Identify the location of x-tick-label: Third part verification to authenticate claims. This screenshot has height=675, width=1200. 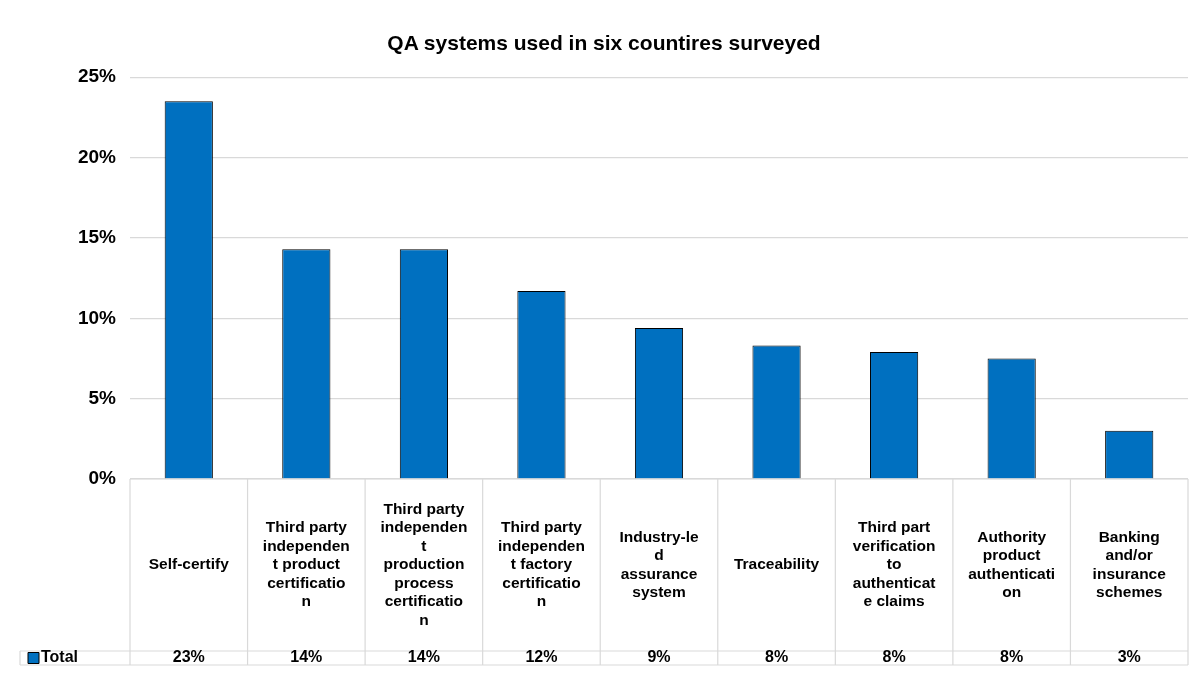
(894, 564).